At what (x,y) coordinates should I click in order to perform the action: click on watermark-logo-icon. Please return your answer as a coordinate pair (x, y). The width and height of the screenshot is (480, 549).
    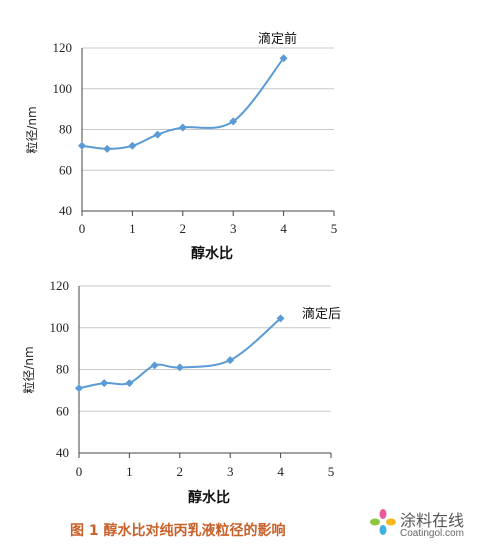
    Looking at the image, I should click on (383, 522).